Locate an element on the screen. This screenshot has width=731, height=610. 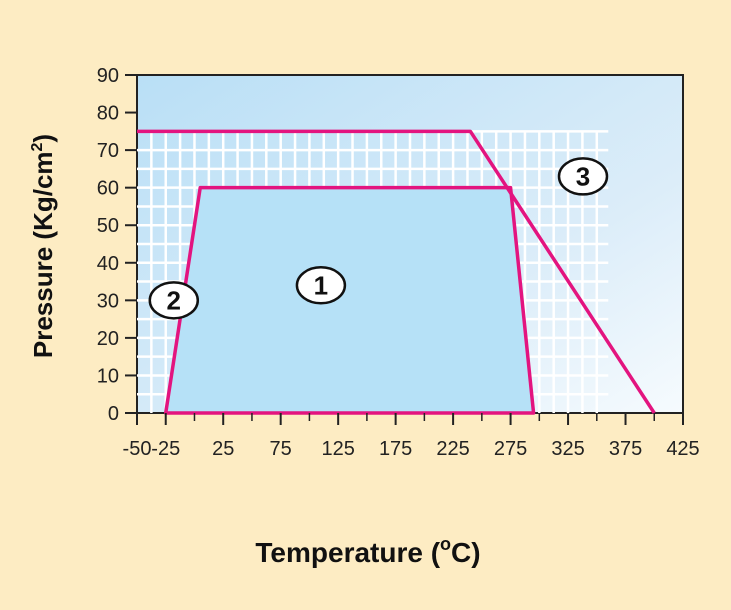
zone-3-badge is located at coordinates (583, 176).